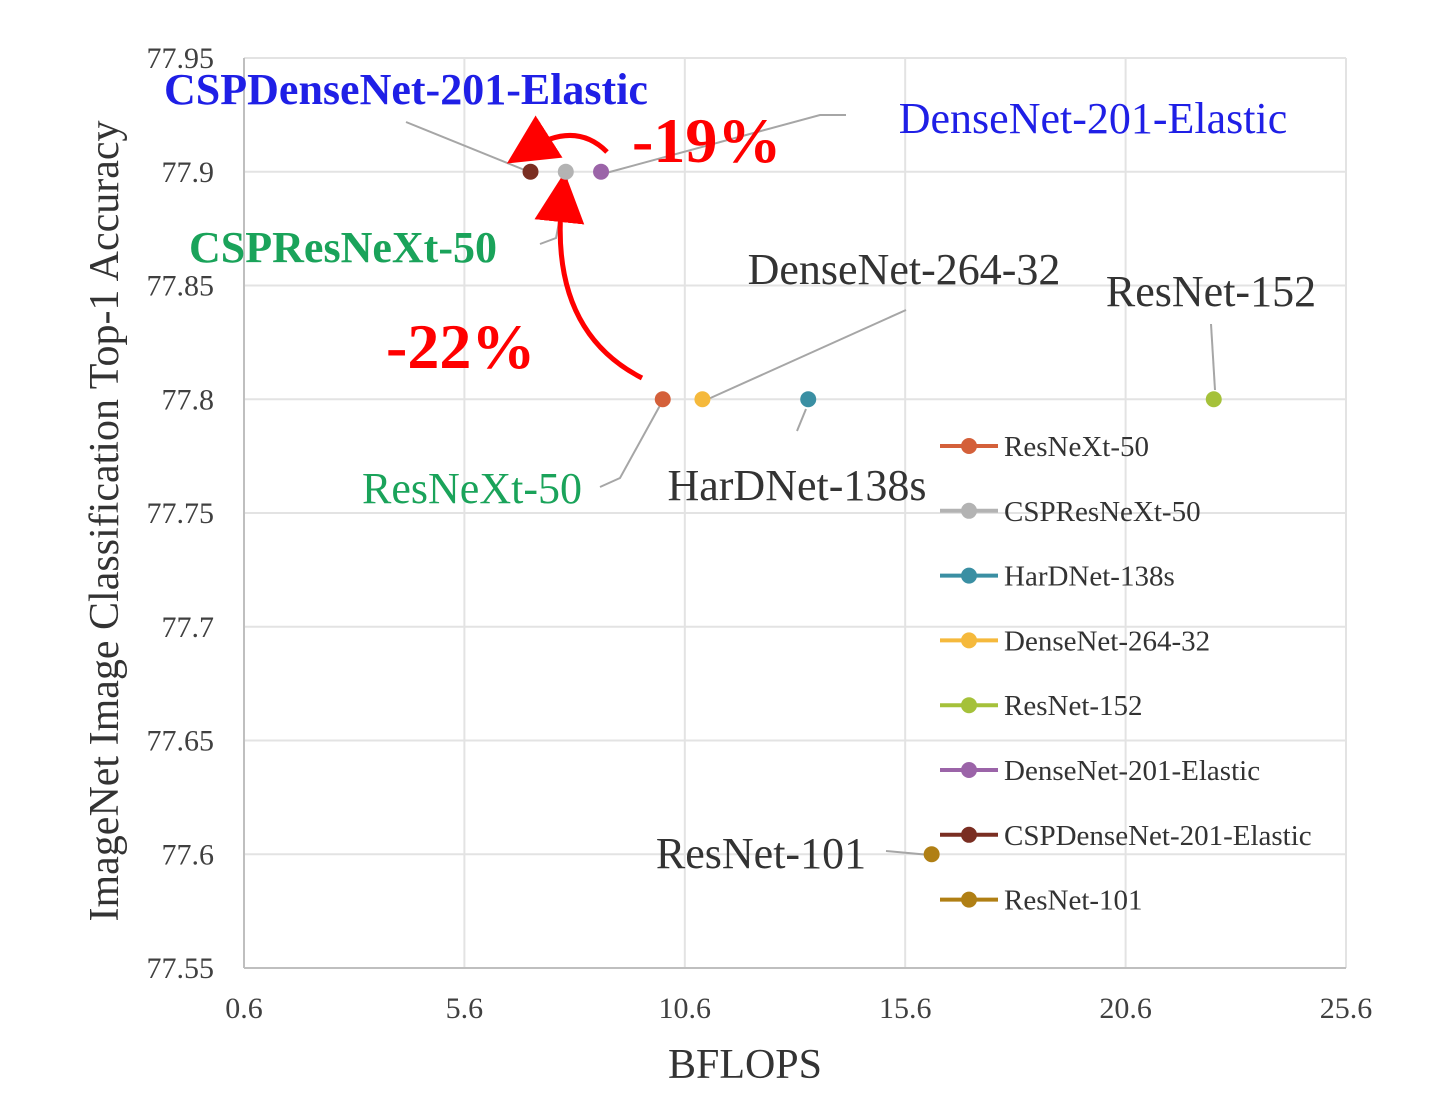 Image resolution: width=1434 pixels, height=1098 pixels. What do you see at coordinates (1346, 1008) in the screenshot?
I see `x-tick-label: 25.6` at bounding box center [1346, 1008].